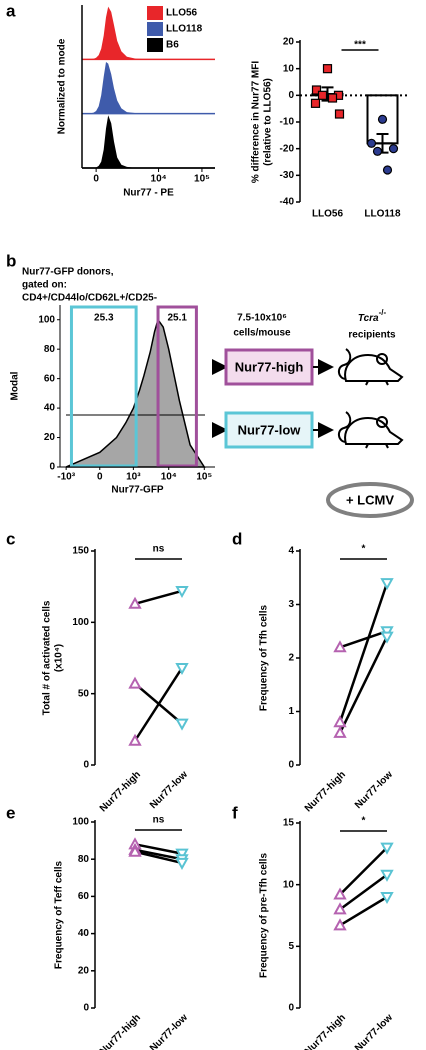 Image resolution: width=426 pixels, height=1050 pixels. What do you see at coordinates (289, 68) in the screenshot?
I see `y-tick-label: 10` at bounding box center [289, 68].